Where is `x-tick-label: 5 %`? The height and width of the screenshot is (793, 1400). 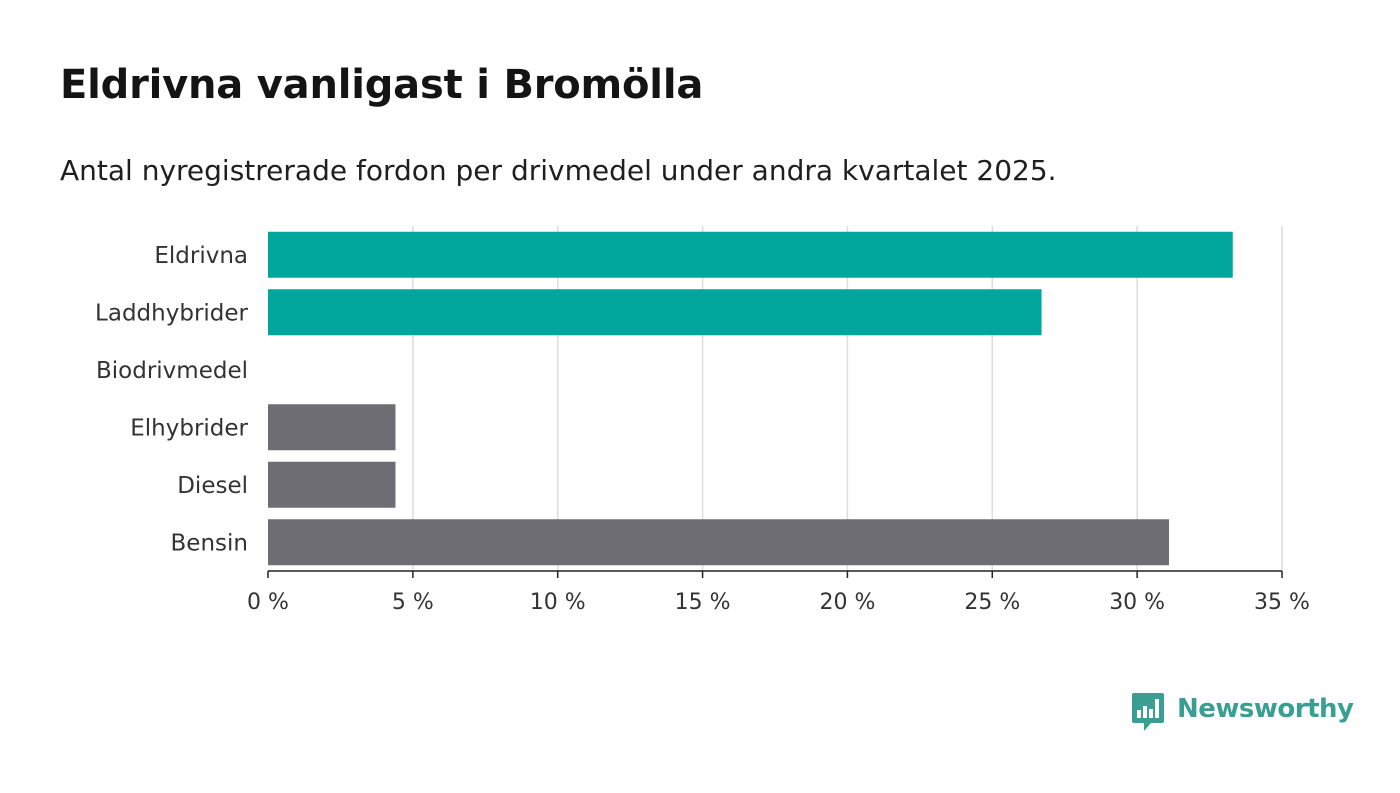
x-tick-label: 5 % is located at coordinates (413, 602).